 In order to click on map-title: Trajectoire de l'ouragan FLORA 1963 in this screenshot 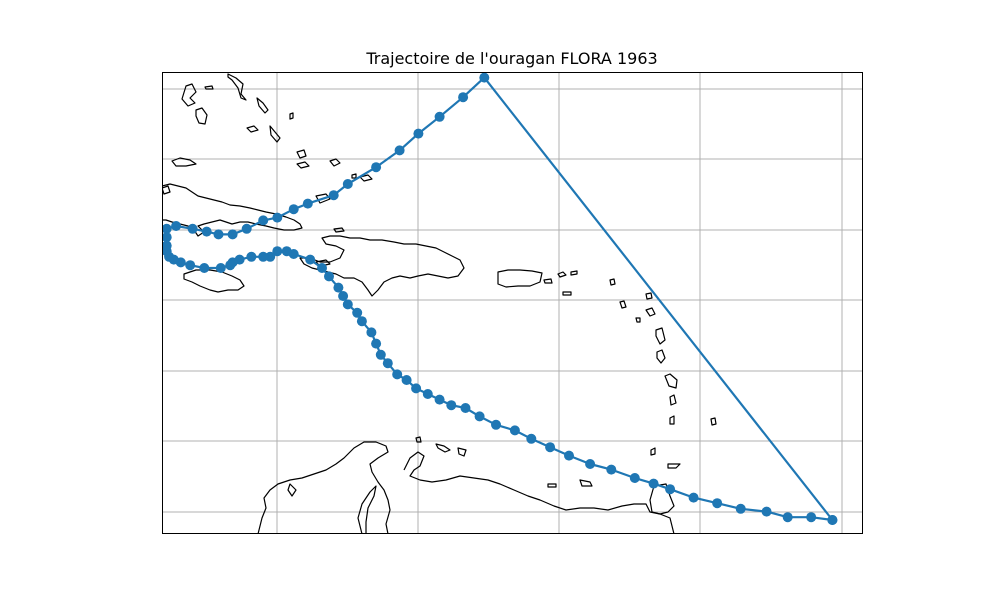, I will do `click(511, 58)`.